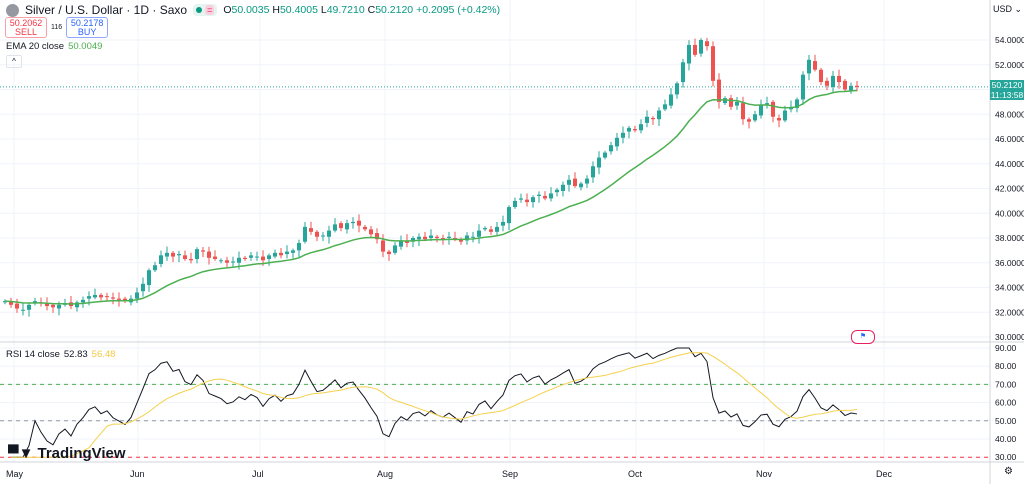  I want to click on collapse-legend-button: ^, so click(14, 61).